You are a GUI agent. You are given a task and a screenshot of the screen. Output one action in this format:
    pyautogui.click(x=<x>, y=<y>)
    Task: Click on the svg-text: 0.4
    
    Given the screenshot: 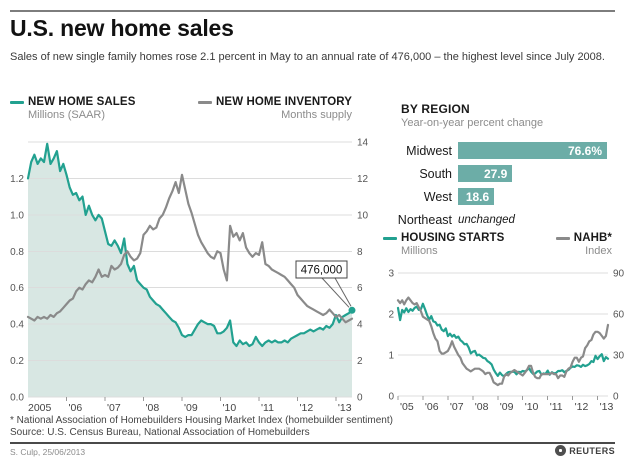 What is the action you would take?
    pyautogui.click(x=17, y=325)
    